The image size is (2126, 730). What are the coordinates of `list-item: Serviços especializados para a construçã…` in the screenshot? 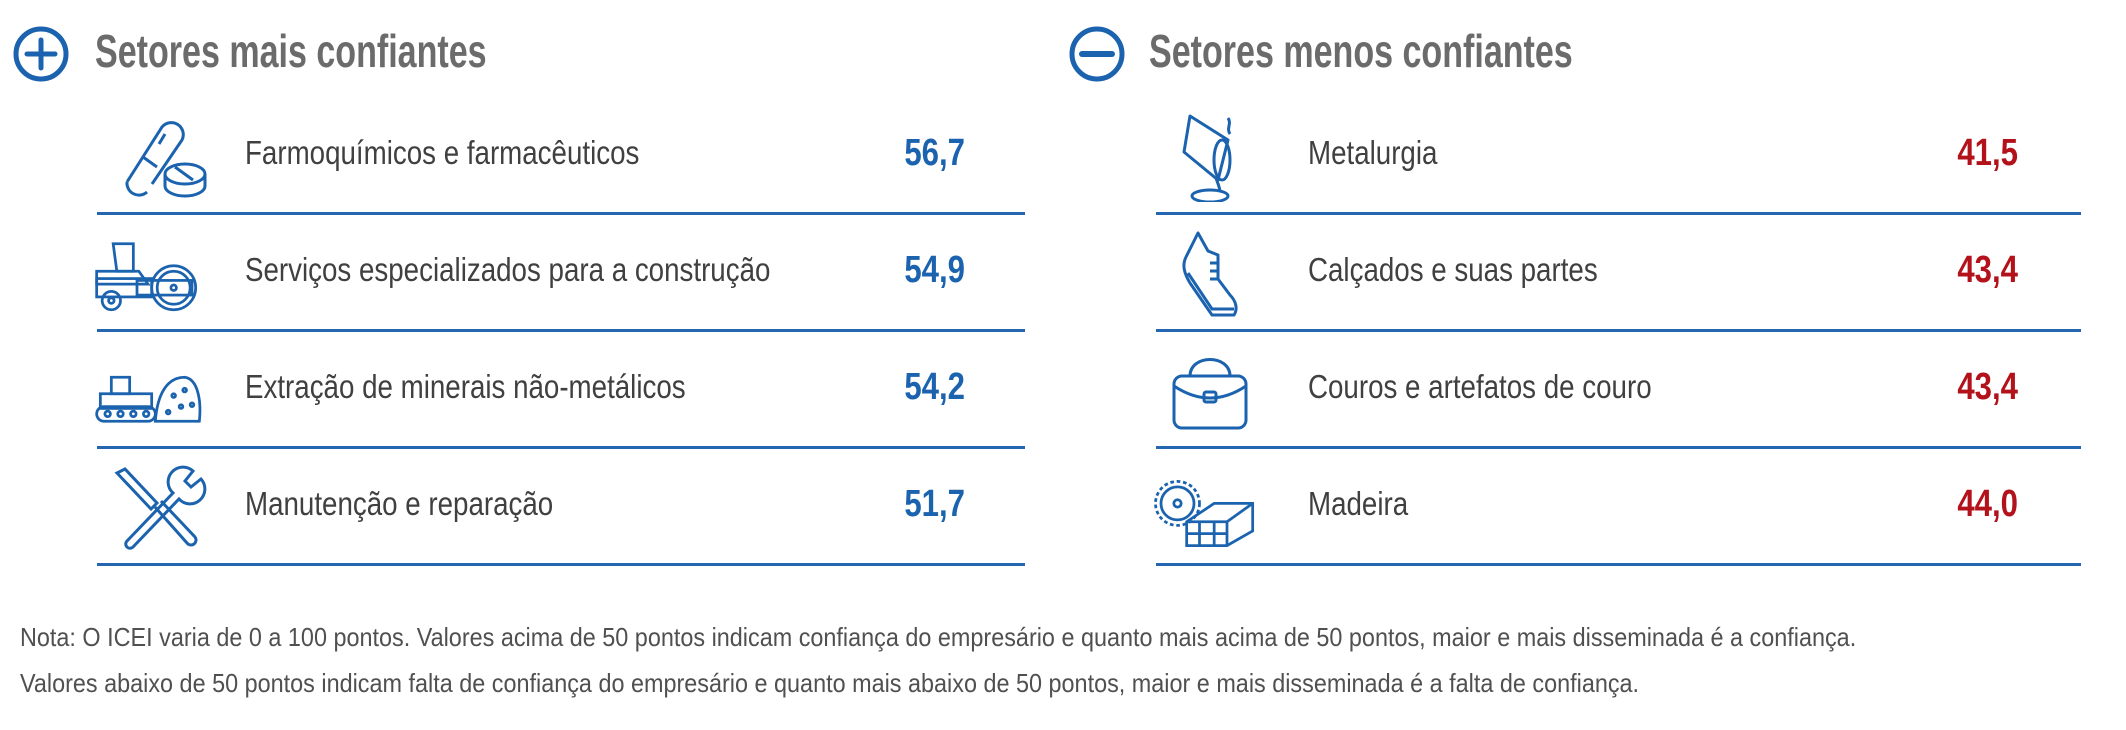 It's located at (560, 273).